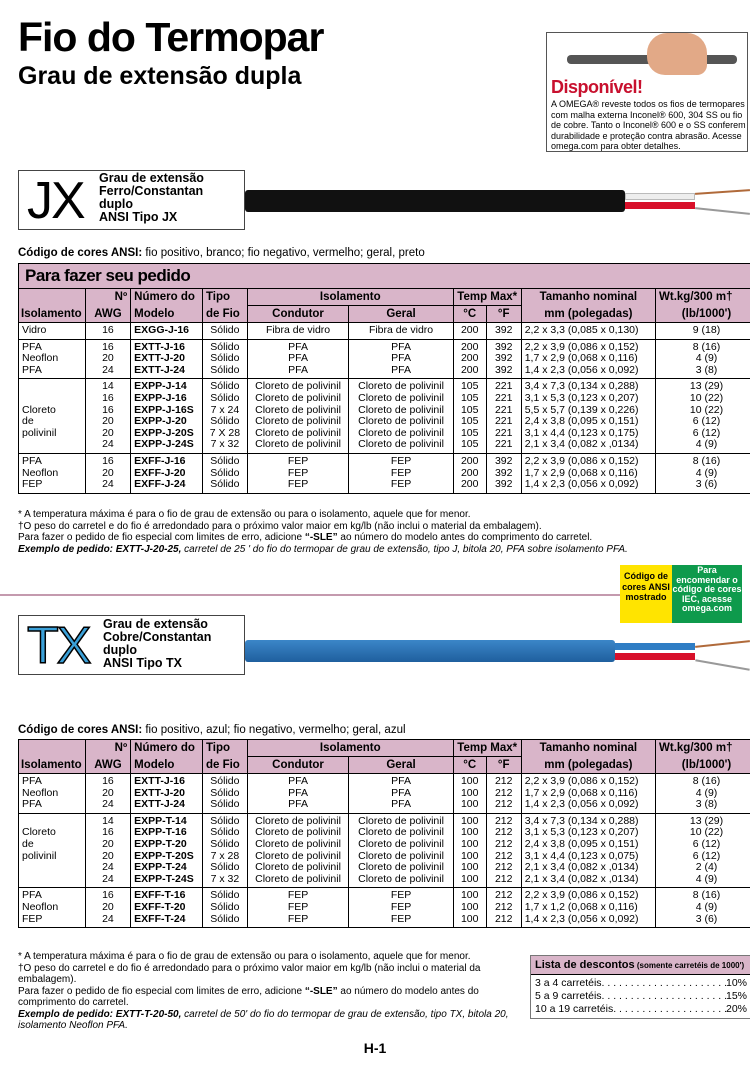  I want to click on table-cell: EXFF-J-24, so click(166, 486).